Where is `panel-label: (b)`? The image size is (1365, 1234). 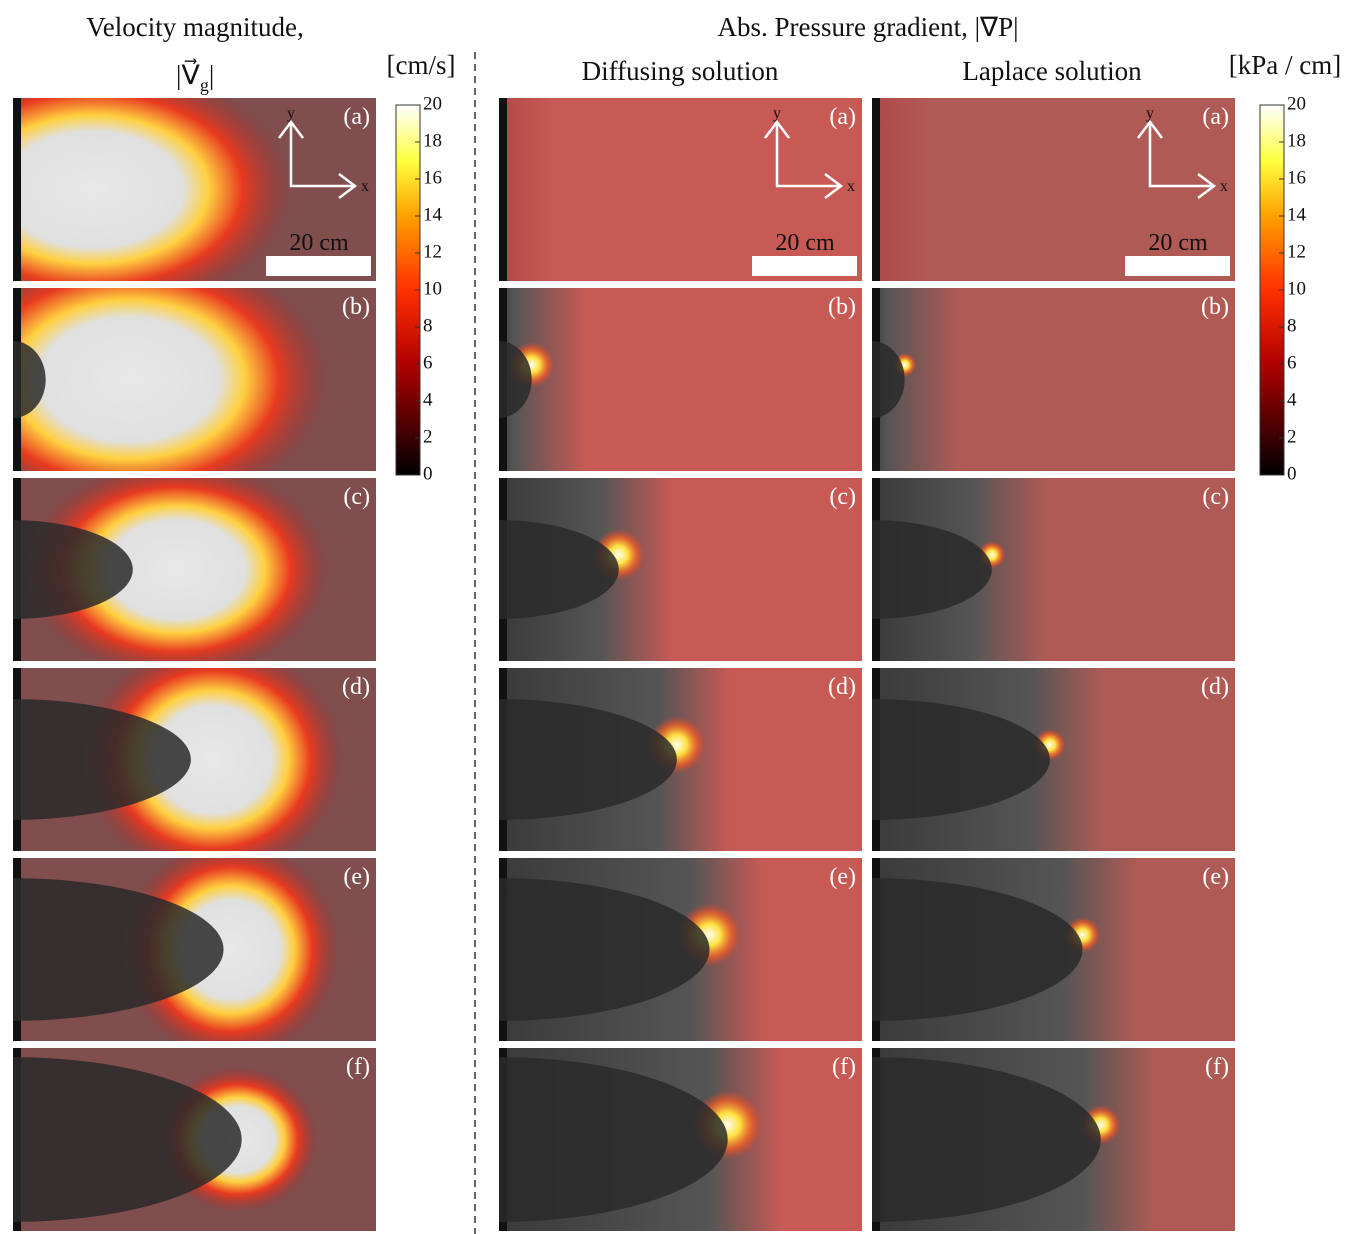
panel-label: (b) is located at coordinates (356, 307).